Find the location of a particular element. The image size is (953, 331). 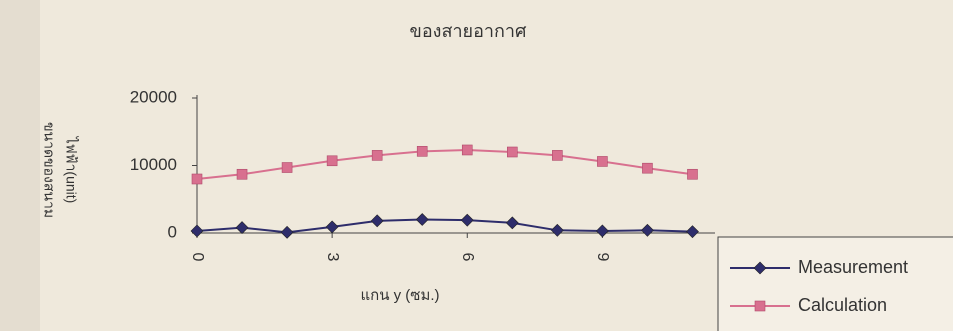

x-tick-label: 6 is located at coordinates (467, 257).